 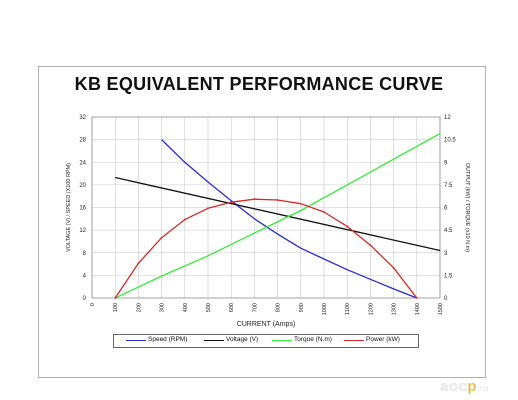 I want to click on y-left-axis-title: VOLTAGE (V) / SPEED (X100 RPM), so click(x=69, y=207).